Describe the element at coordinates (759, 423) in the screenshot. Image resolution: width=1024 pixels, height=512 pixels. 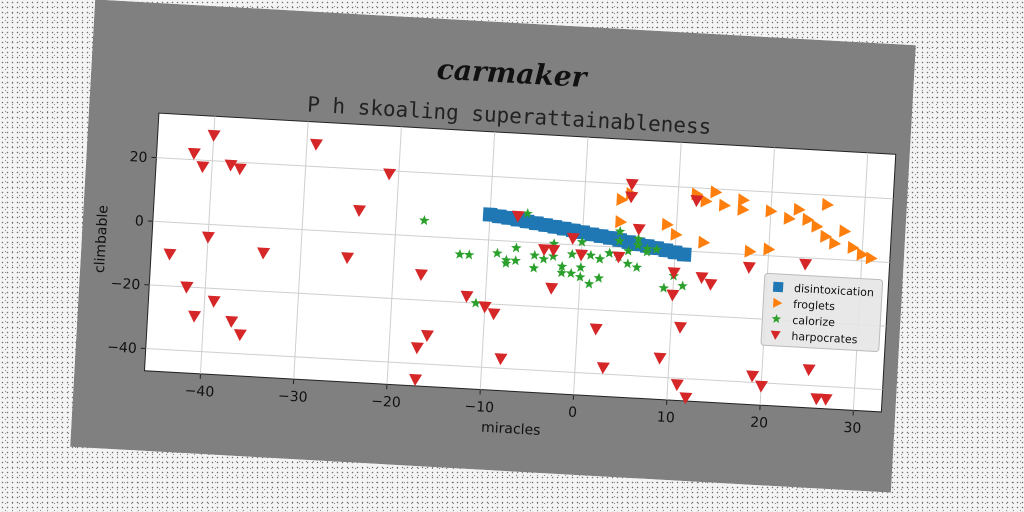
I see `x-tick-label: 20` at that location.